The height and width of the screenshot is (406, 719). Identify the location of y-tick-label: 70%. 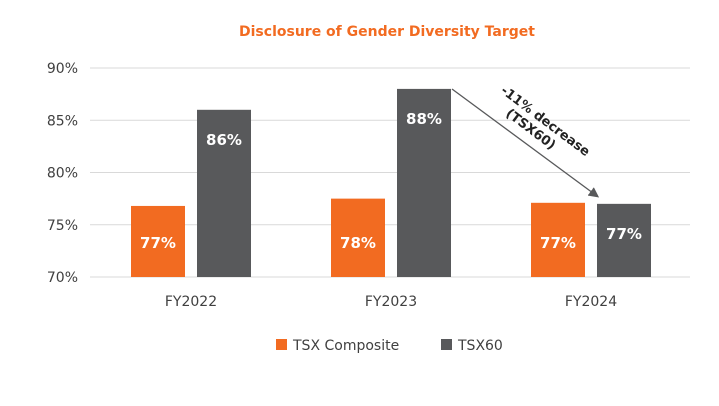
(62, 278).